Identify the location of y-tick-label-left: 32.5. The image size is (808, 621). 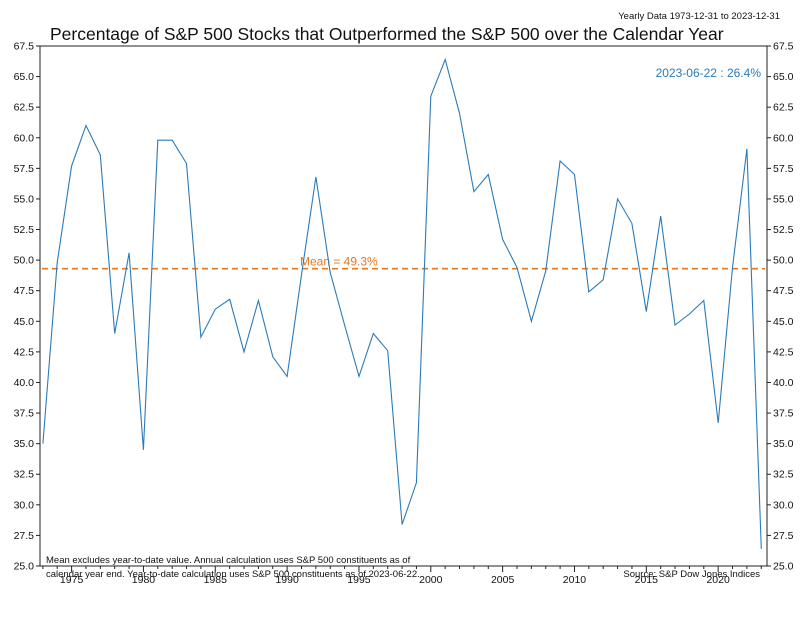
(24, 475).